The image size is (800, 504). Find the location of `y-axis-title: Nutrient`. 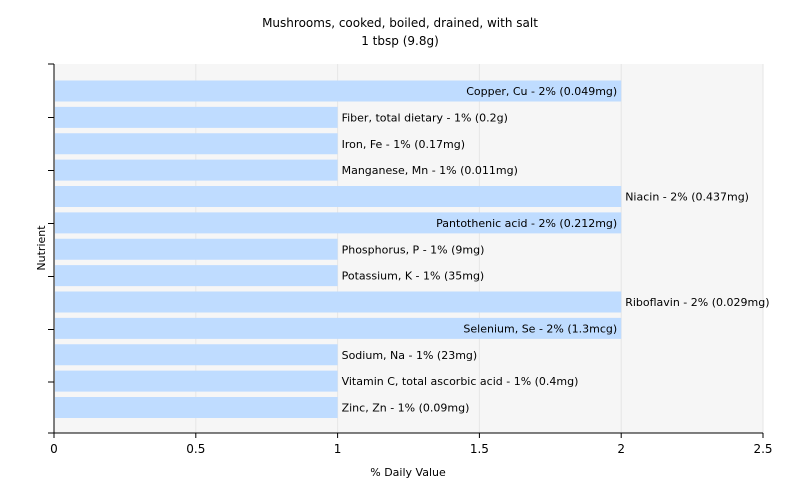

y-axis-title: Nutrient is located at coordinates (41, 248).